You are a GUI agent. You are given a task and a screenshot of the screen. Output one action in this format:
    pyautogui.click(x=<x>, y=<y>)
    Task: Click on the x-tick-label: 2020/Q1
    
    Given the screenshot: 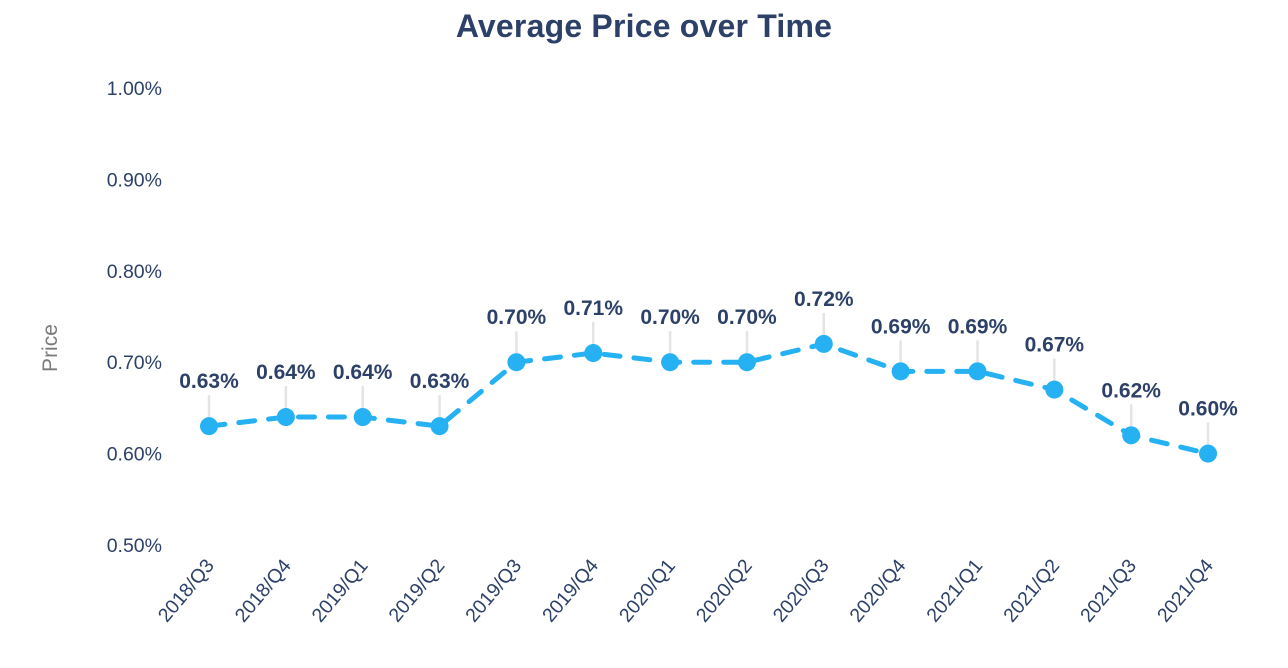 What is the action you would take?
    pyautogui.click(x=647, y=590)
    